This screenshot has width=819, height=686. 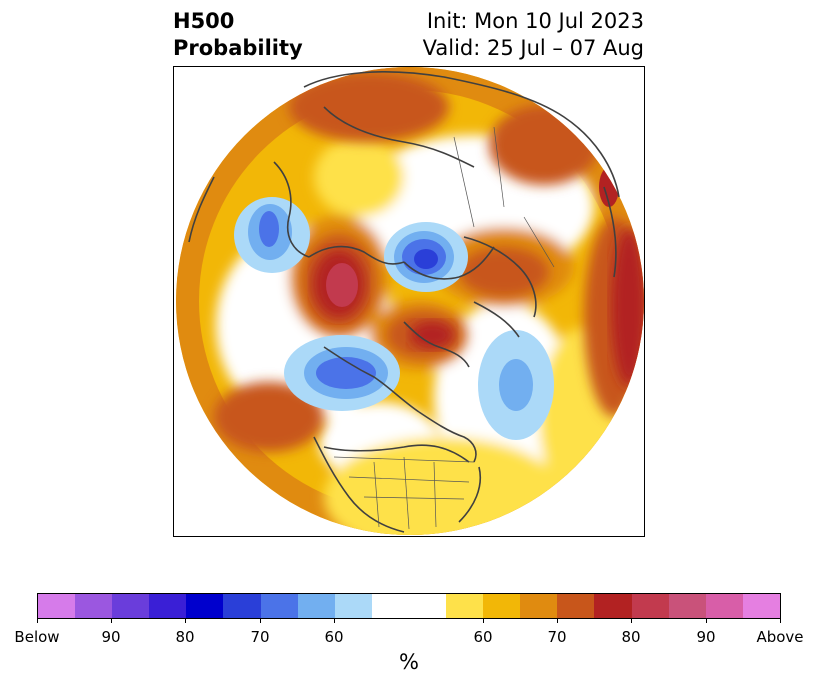 I want to click on valid-range: Valid: 25 Jul – 07 Aug, so click(x=533, y=48).